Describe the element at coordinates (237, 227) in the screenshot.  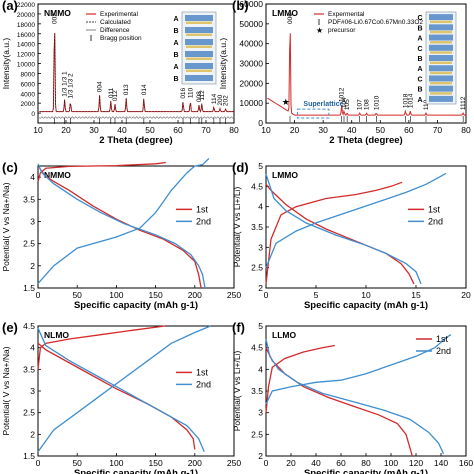
I see `y-axis-label: Potential( V vs Li+/Li)` at that location.